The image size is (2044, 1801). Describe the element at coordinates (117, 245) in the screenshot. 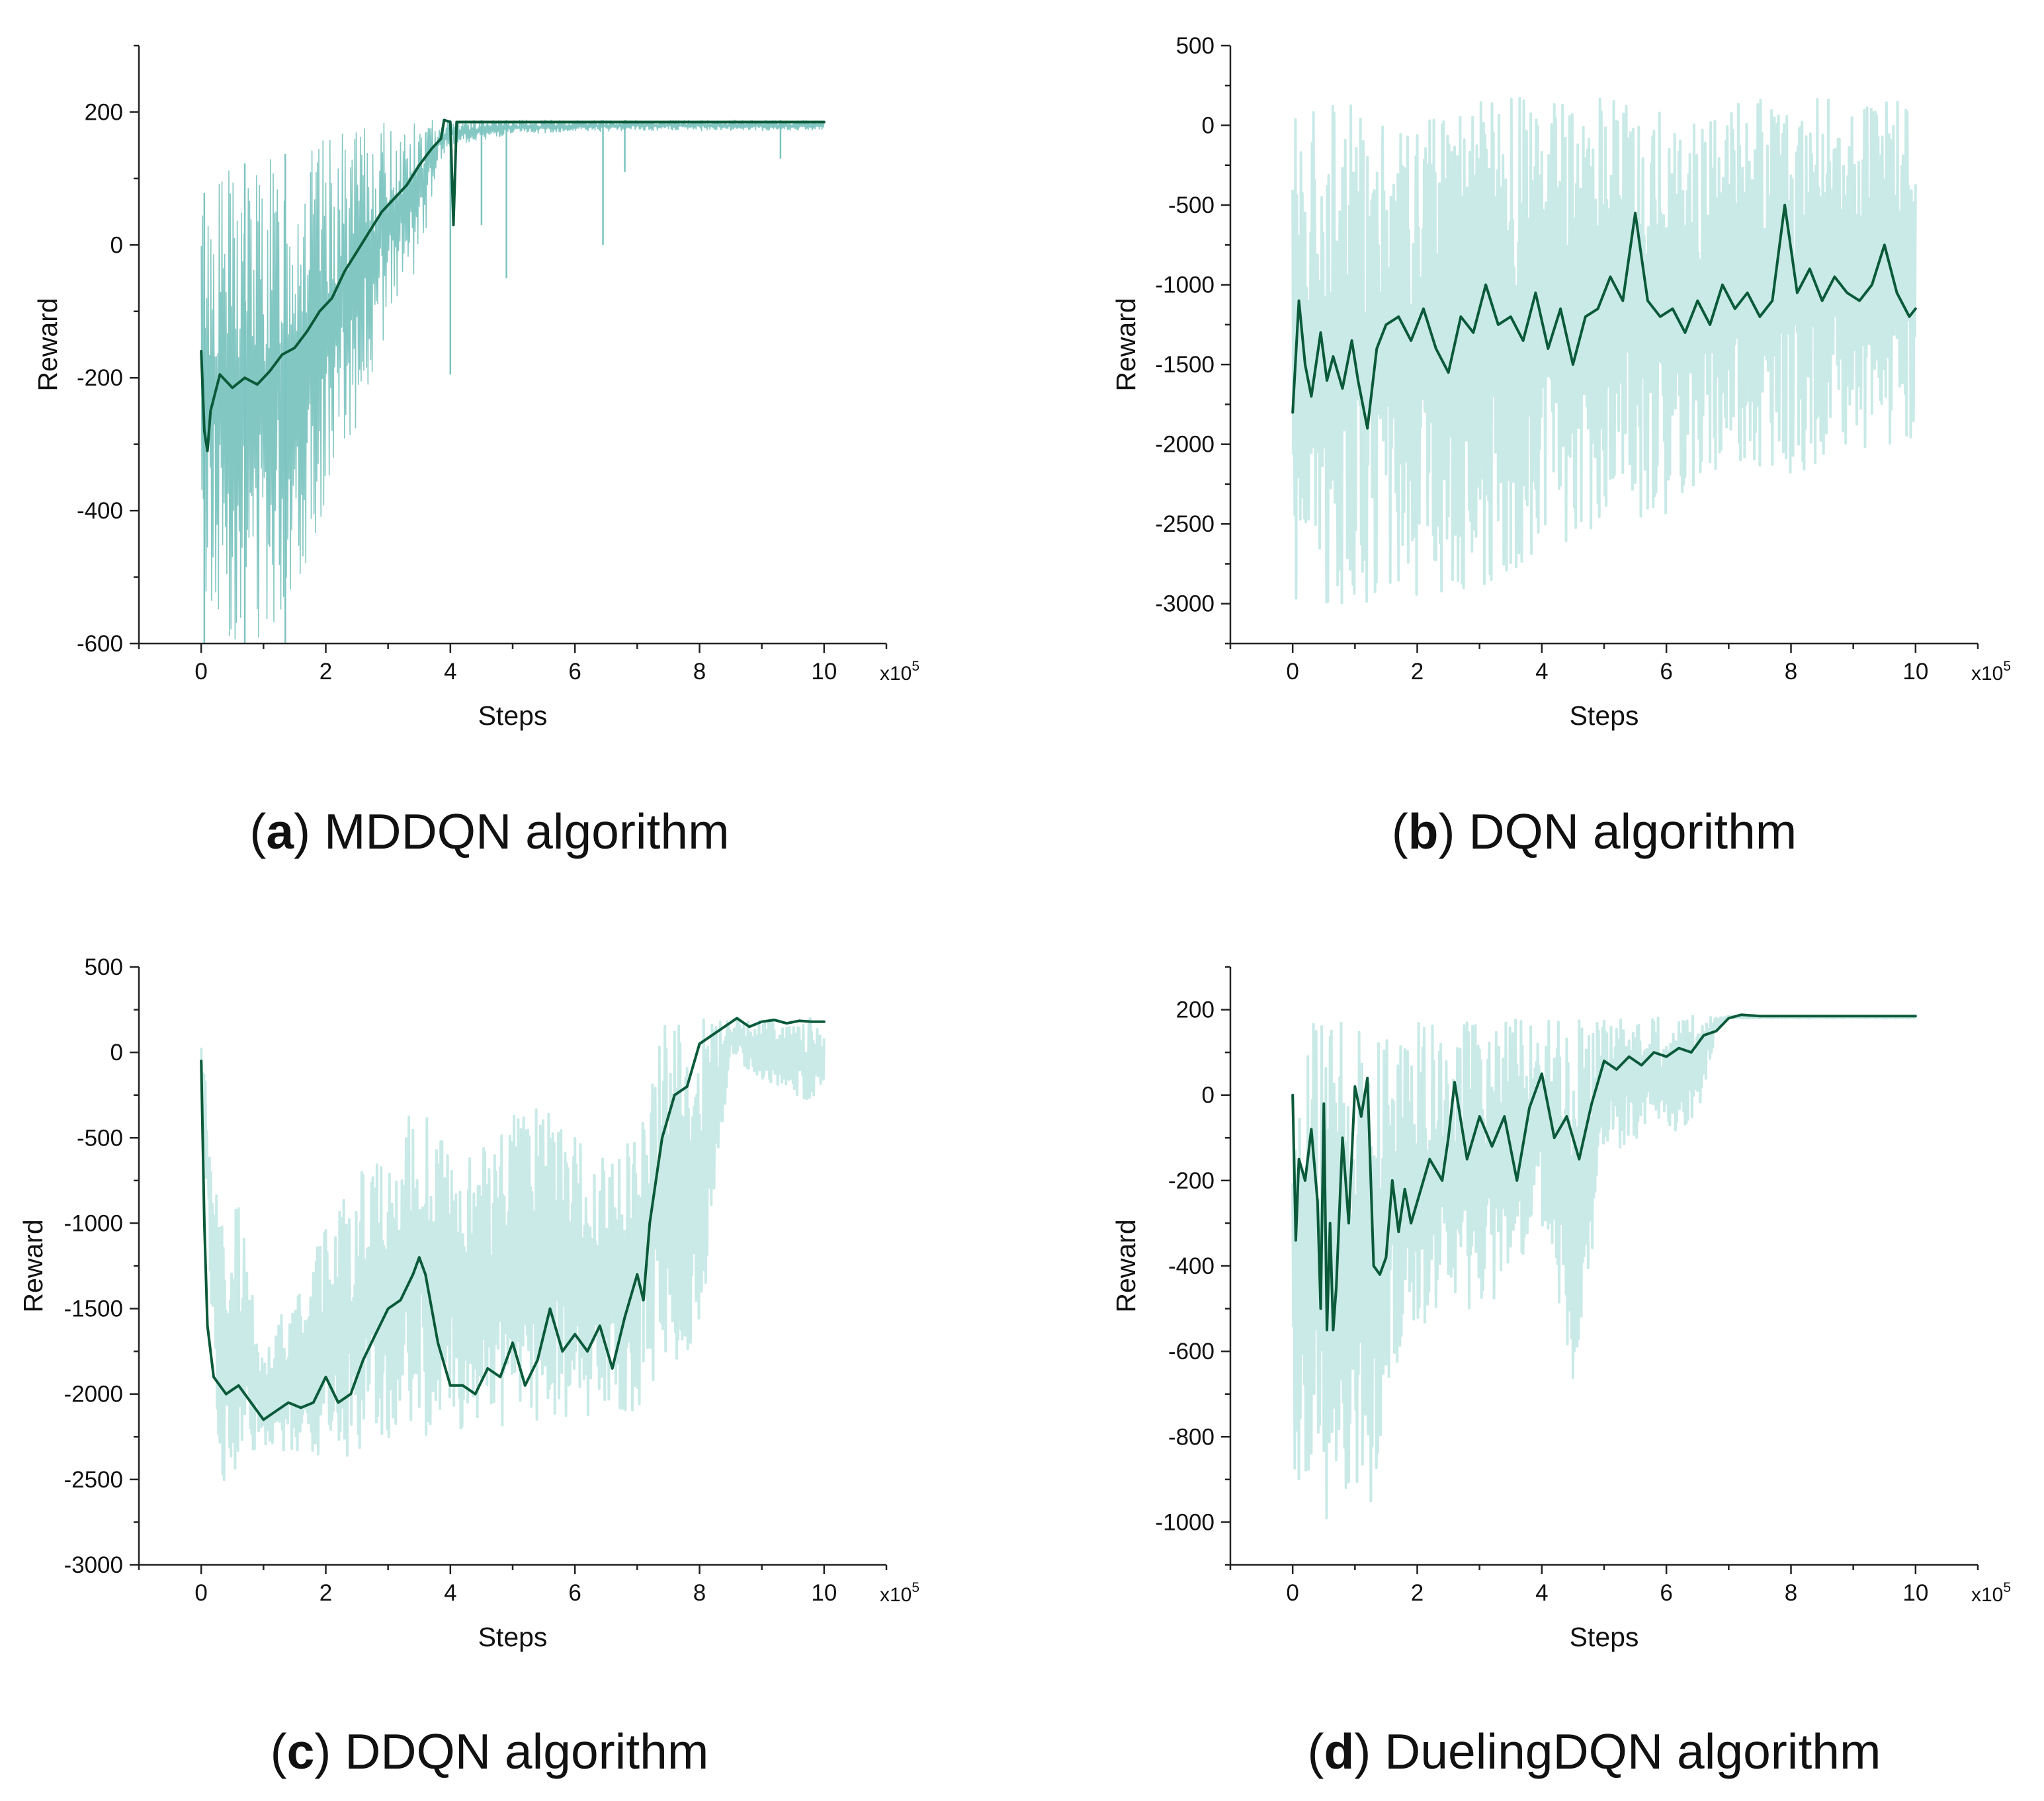

I see `y-tick-label-a-0: 0` at that location.